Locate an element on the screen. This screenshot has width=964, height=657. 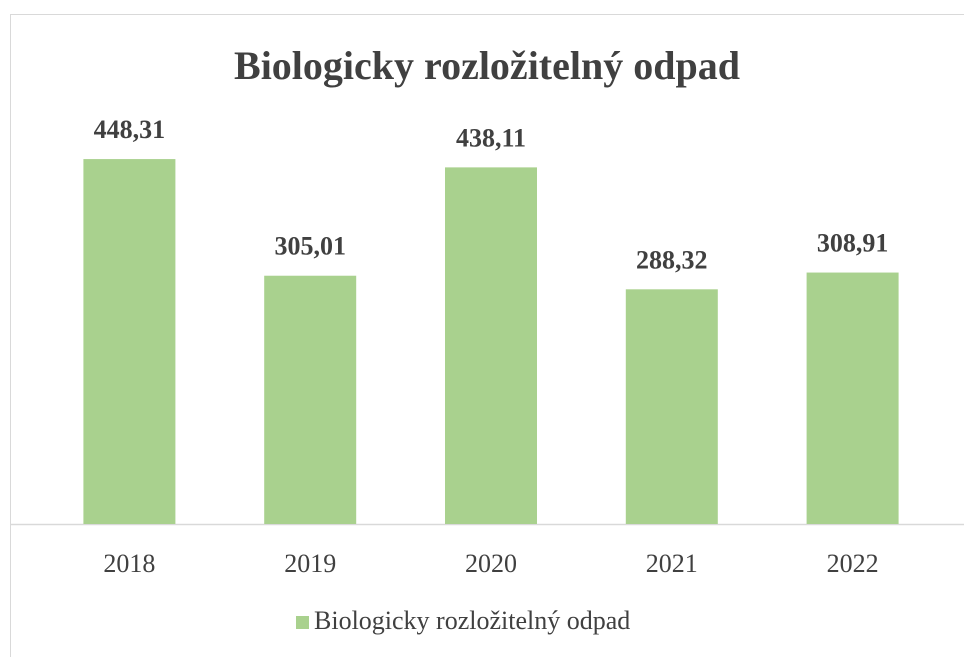
x-tick-label: 2018 is located at coordinates (129, 563).